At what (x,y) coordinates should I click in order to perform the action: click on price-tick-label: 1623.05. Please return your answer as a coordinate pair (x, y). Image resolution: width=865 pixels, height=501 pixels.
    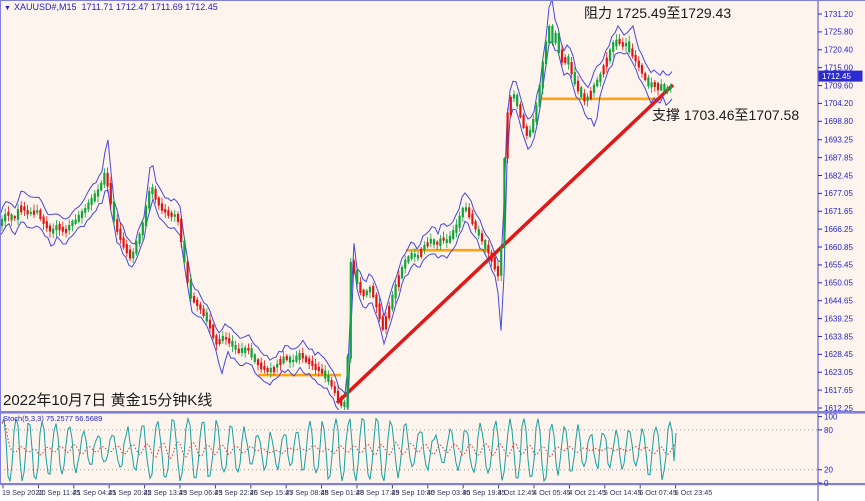
    Looking at the image, I should click on (838, 372).